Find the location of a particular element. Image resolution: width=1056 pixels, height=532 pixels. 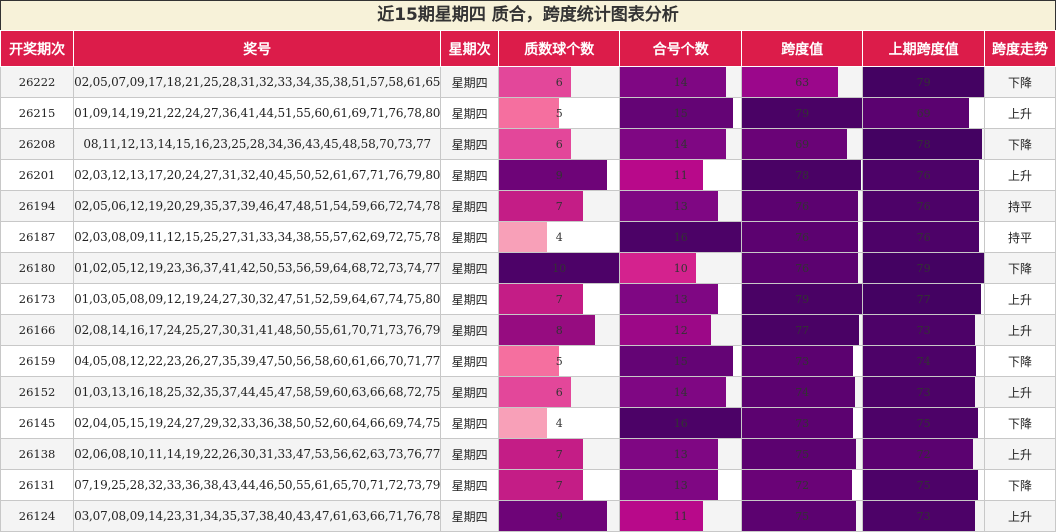

composite-count-cell: 10 is located at coordinates (680, 268).